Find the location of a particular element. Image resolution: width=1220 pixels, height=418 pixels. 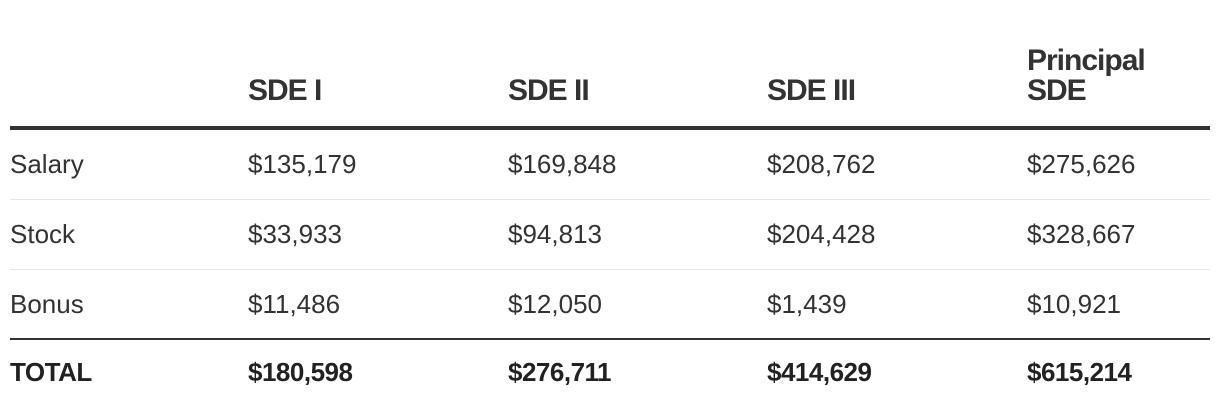

header-principal-sde: Principal SDE is located at coordinates (1086, 75).